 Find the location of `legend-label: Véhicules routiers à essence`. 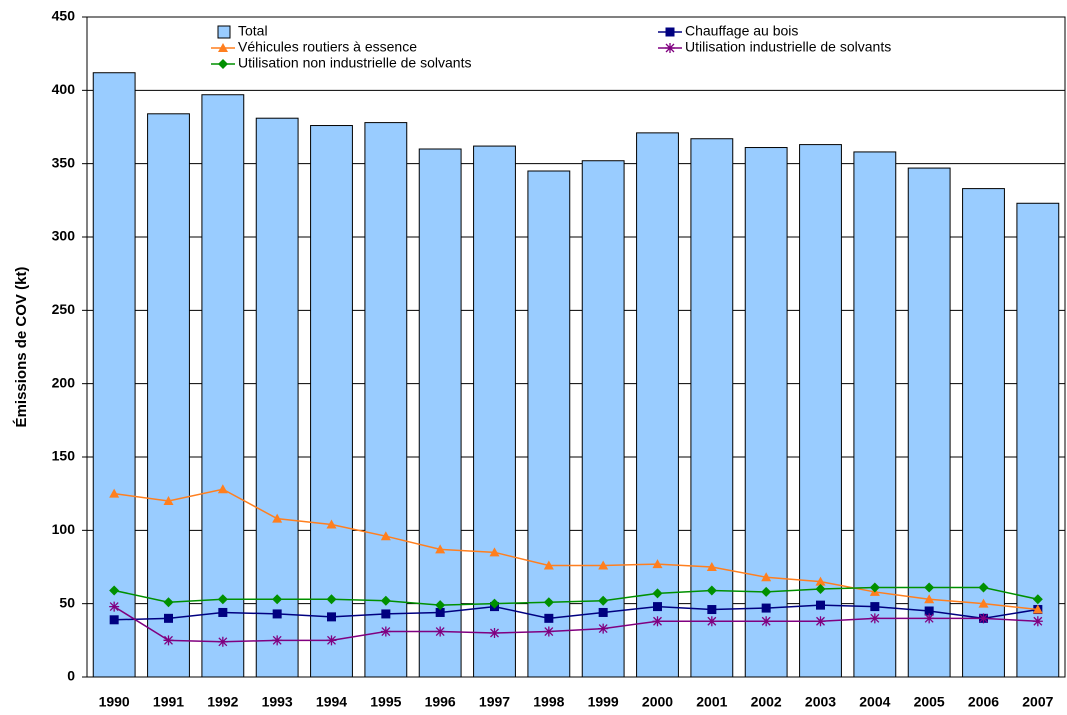

legend-label: Véhicules routiers à essence is located at coordinates (327, 47).